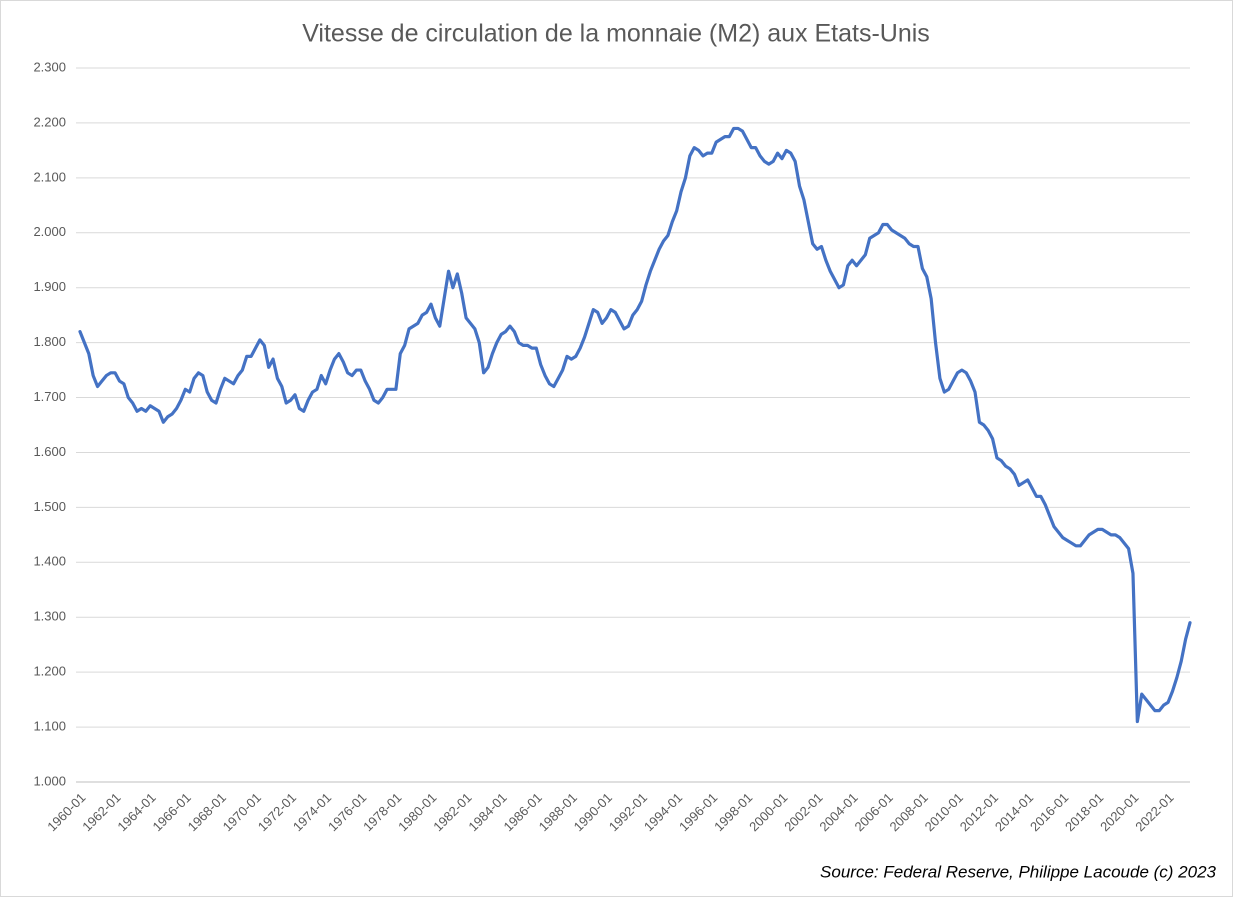 The image size is (1234, 898). What do you see at coordinates (49, 396) in the screenshot?
I see `y-tick-label: 1.700` at bounding box center [49, 396].